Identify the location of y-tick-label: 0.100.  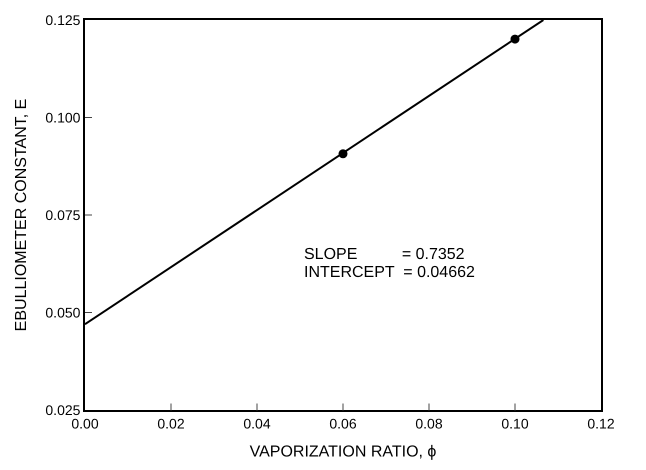
(63, 117).